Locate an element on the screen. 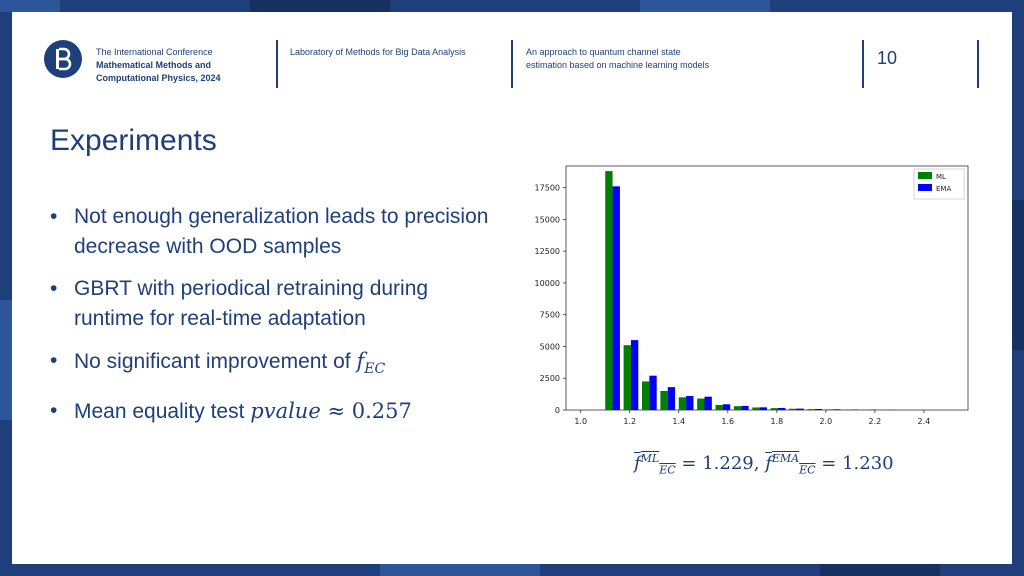 The image size is (1024, 576). bullet-text: Mean equality test is located at coordinates (162, 412).